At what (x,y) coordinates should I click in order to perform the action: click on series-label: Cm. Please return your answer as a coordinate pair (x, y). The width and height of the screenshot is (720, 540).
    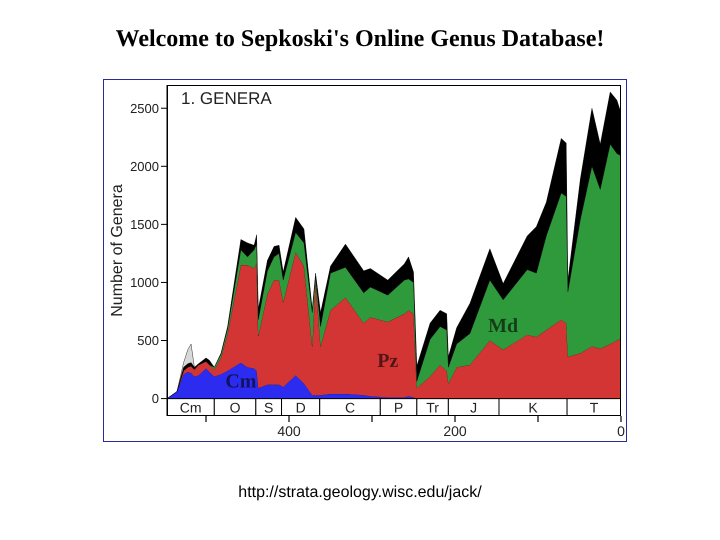
    Looking at the image, I should click on (241, 381).